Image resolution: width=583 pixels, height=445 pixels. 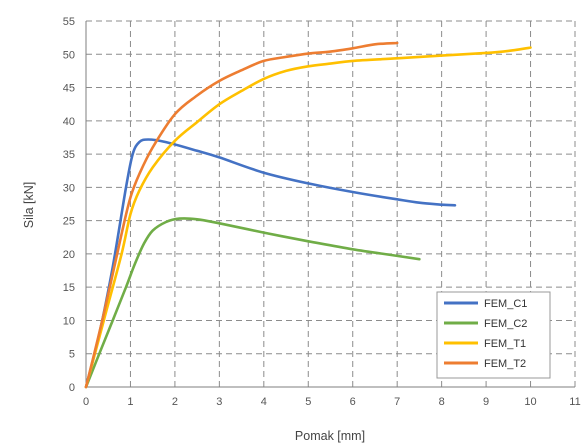 I want to click on x-tick-label: 9, so click(x=486, y=402).